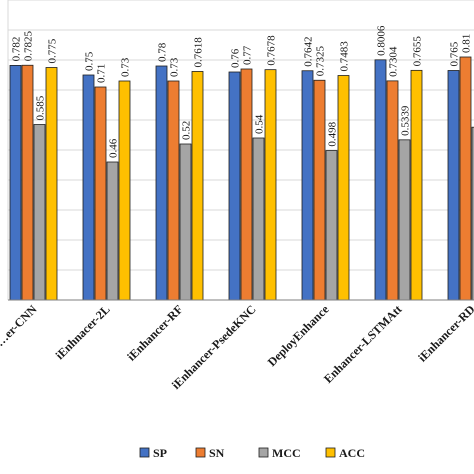 Image resolution: width=474 pixels, height=474 pixels. I want to click on legend-swatch-sp, so click(144, 452).